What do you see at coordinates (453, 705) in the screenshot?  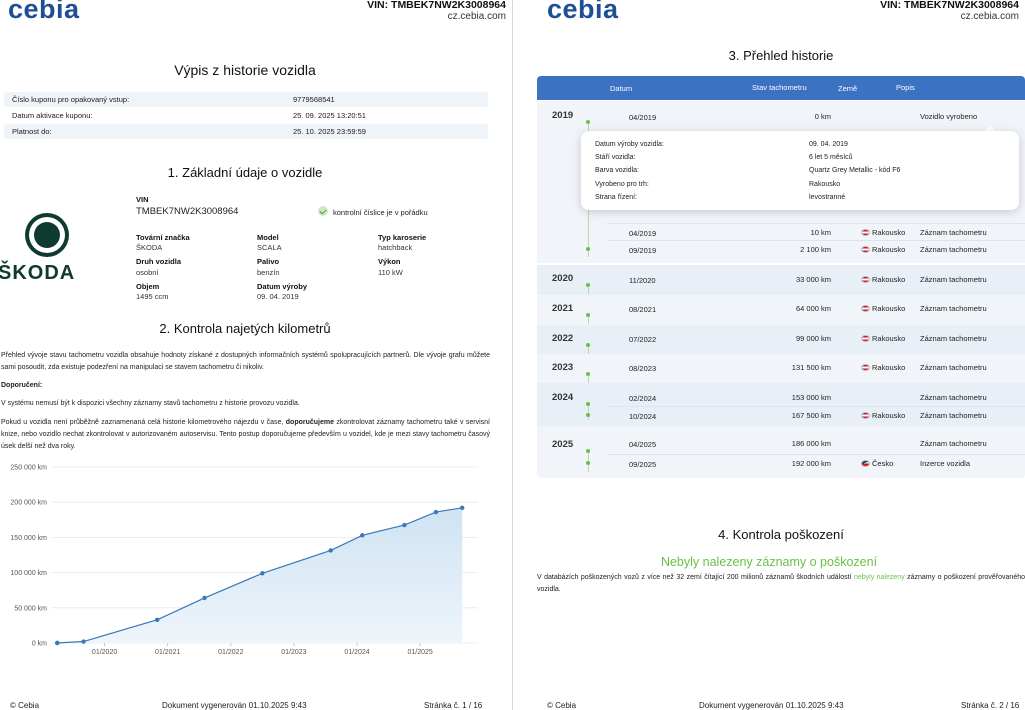 I see `footer-page-number: Stránka č. 1 / 16` at bounding box center [453, 705].